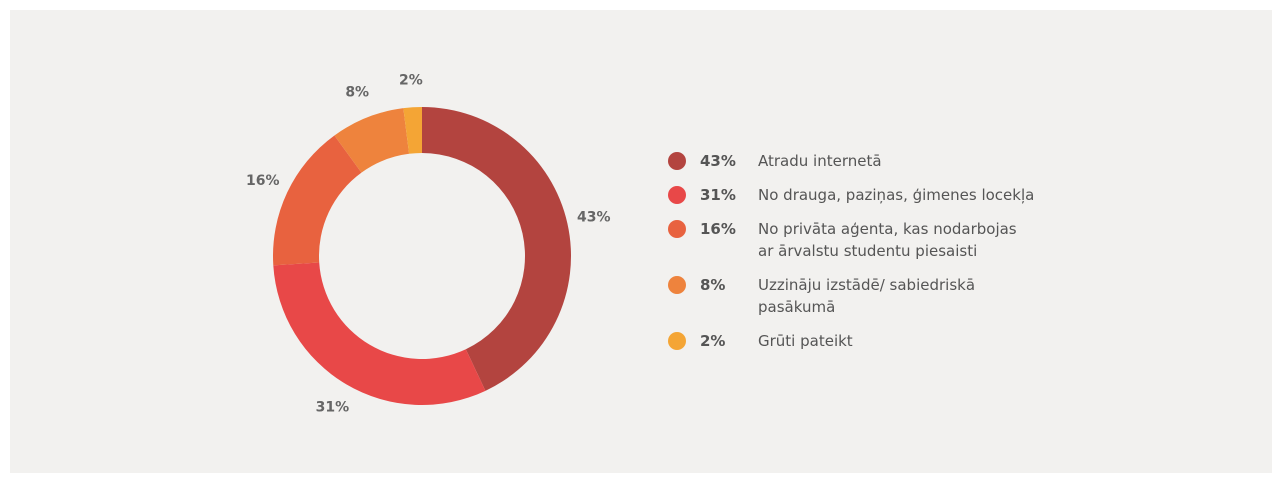  What do you see at coordinates (333, 407) in the screenshot?
I see `slice-label: 31%` at bounding box center [333, 407].